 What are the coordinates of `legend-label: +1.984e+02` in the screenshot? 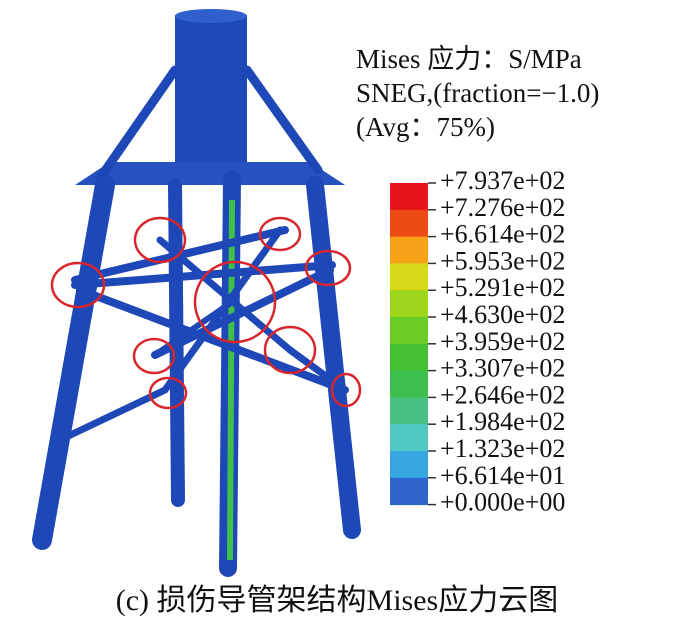 It's located at (502, 421).